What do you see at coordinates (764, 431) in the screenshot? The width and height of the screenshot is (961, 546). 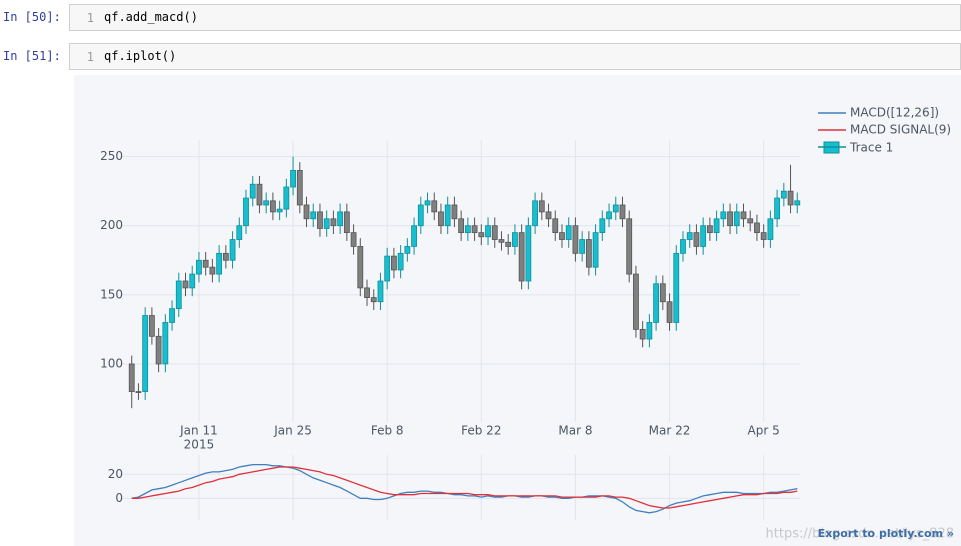 I see `x-tick-label: Apr 5` at bounding box center [764, 431].